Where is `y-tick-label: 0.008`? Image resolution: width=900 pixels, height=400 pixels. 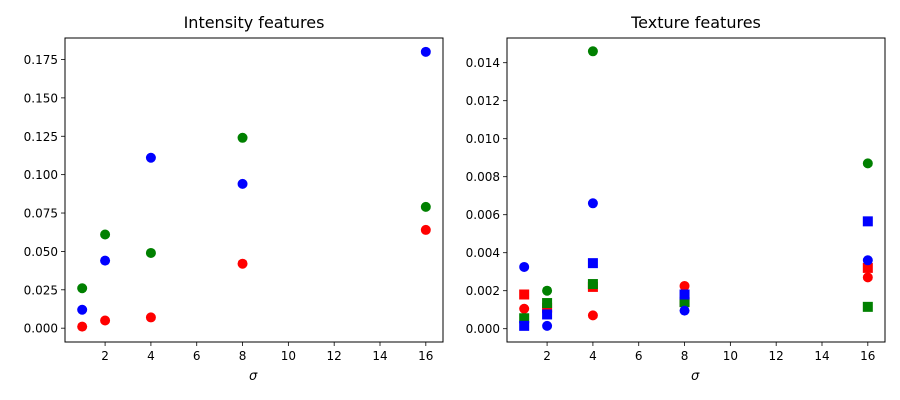
y-tick-label: 0.008 is located at coordinates (483, 177).